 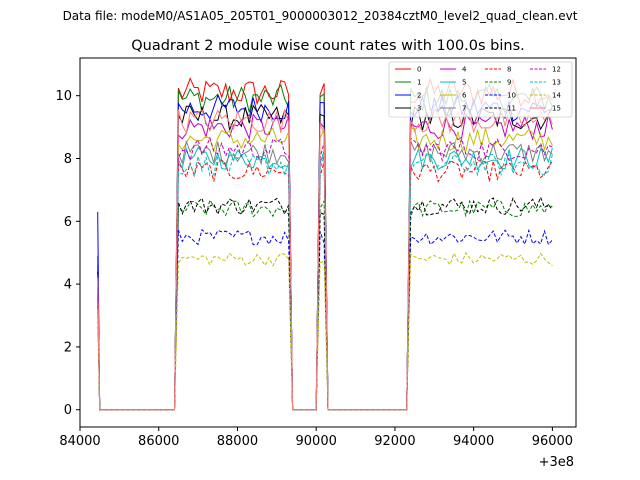 I want to click on y-tick-label: 2, so click(x=68, y=347).